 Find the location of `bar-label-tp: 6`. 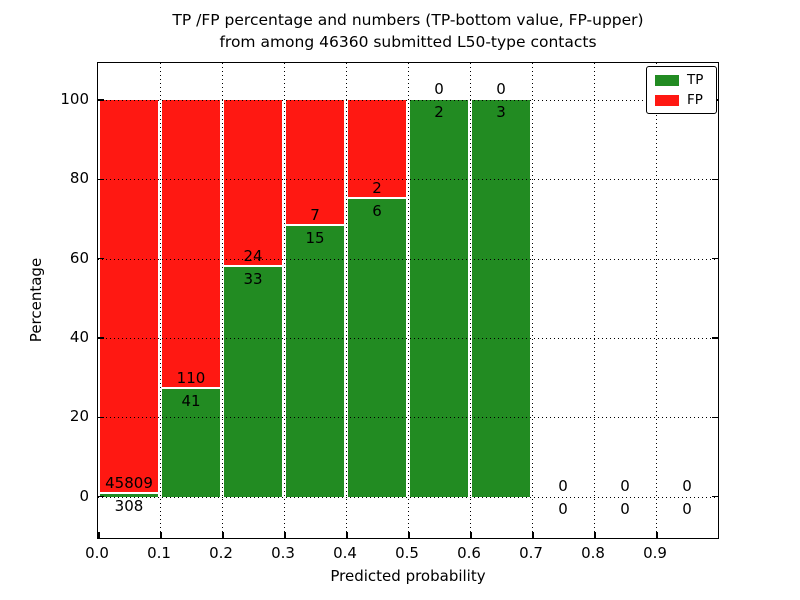

bar-label-tp: 6 is located at coordinates (377, 211).